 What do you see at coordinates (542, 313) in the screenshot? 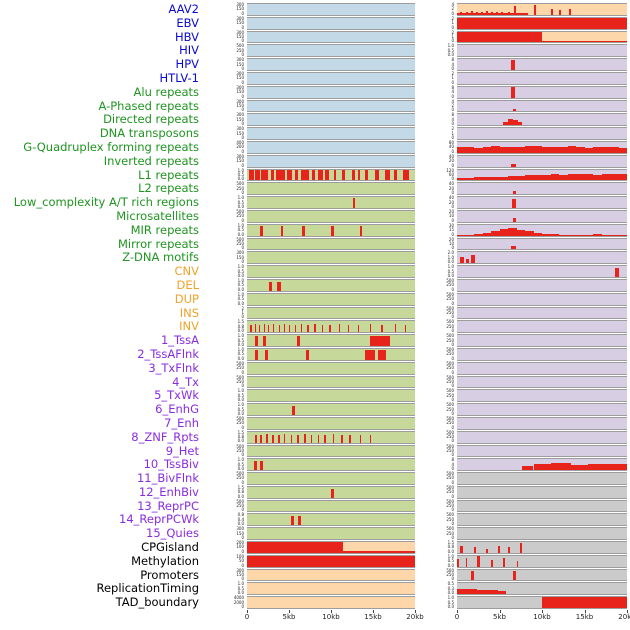
I see `track-panel-right-ins` at bounding box center [542, 313].